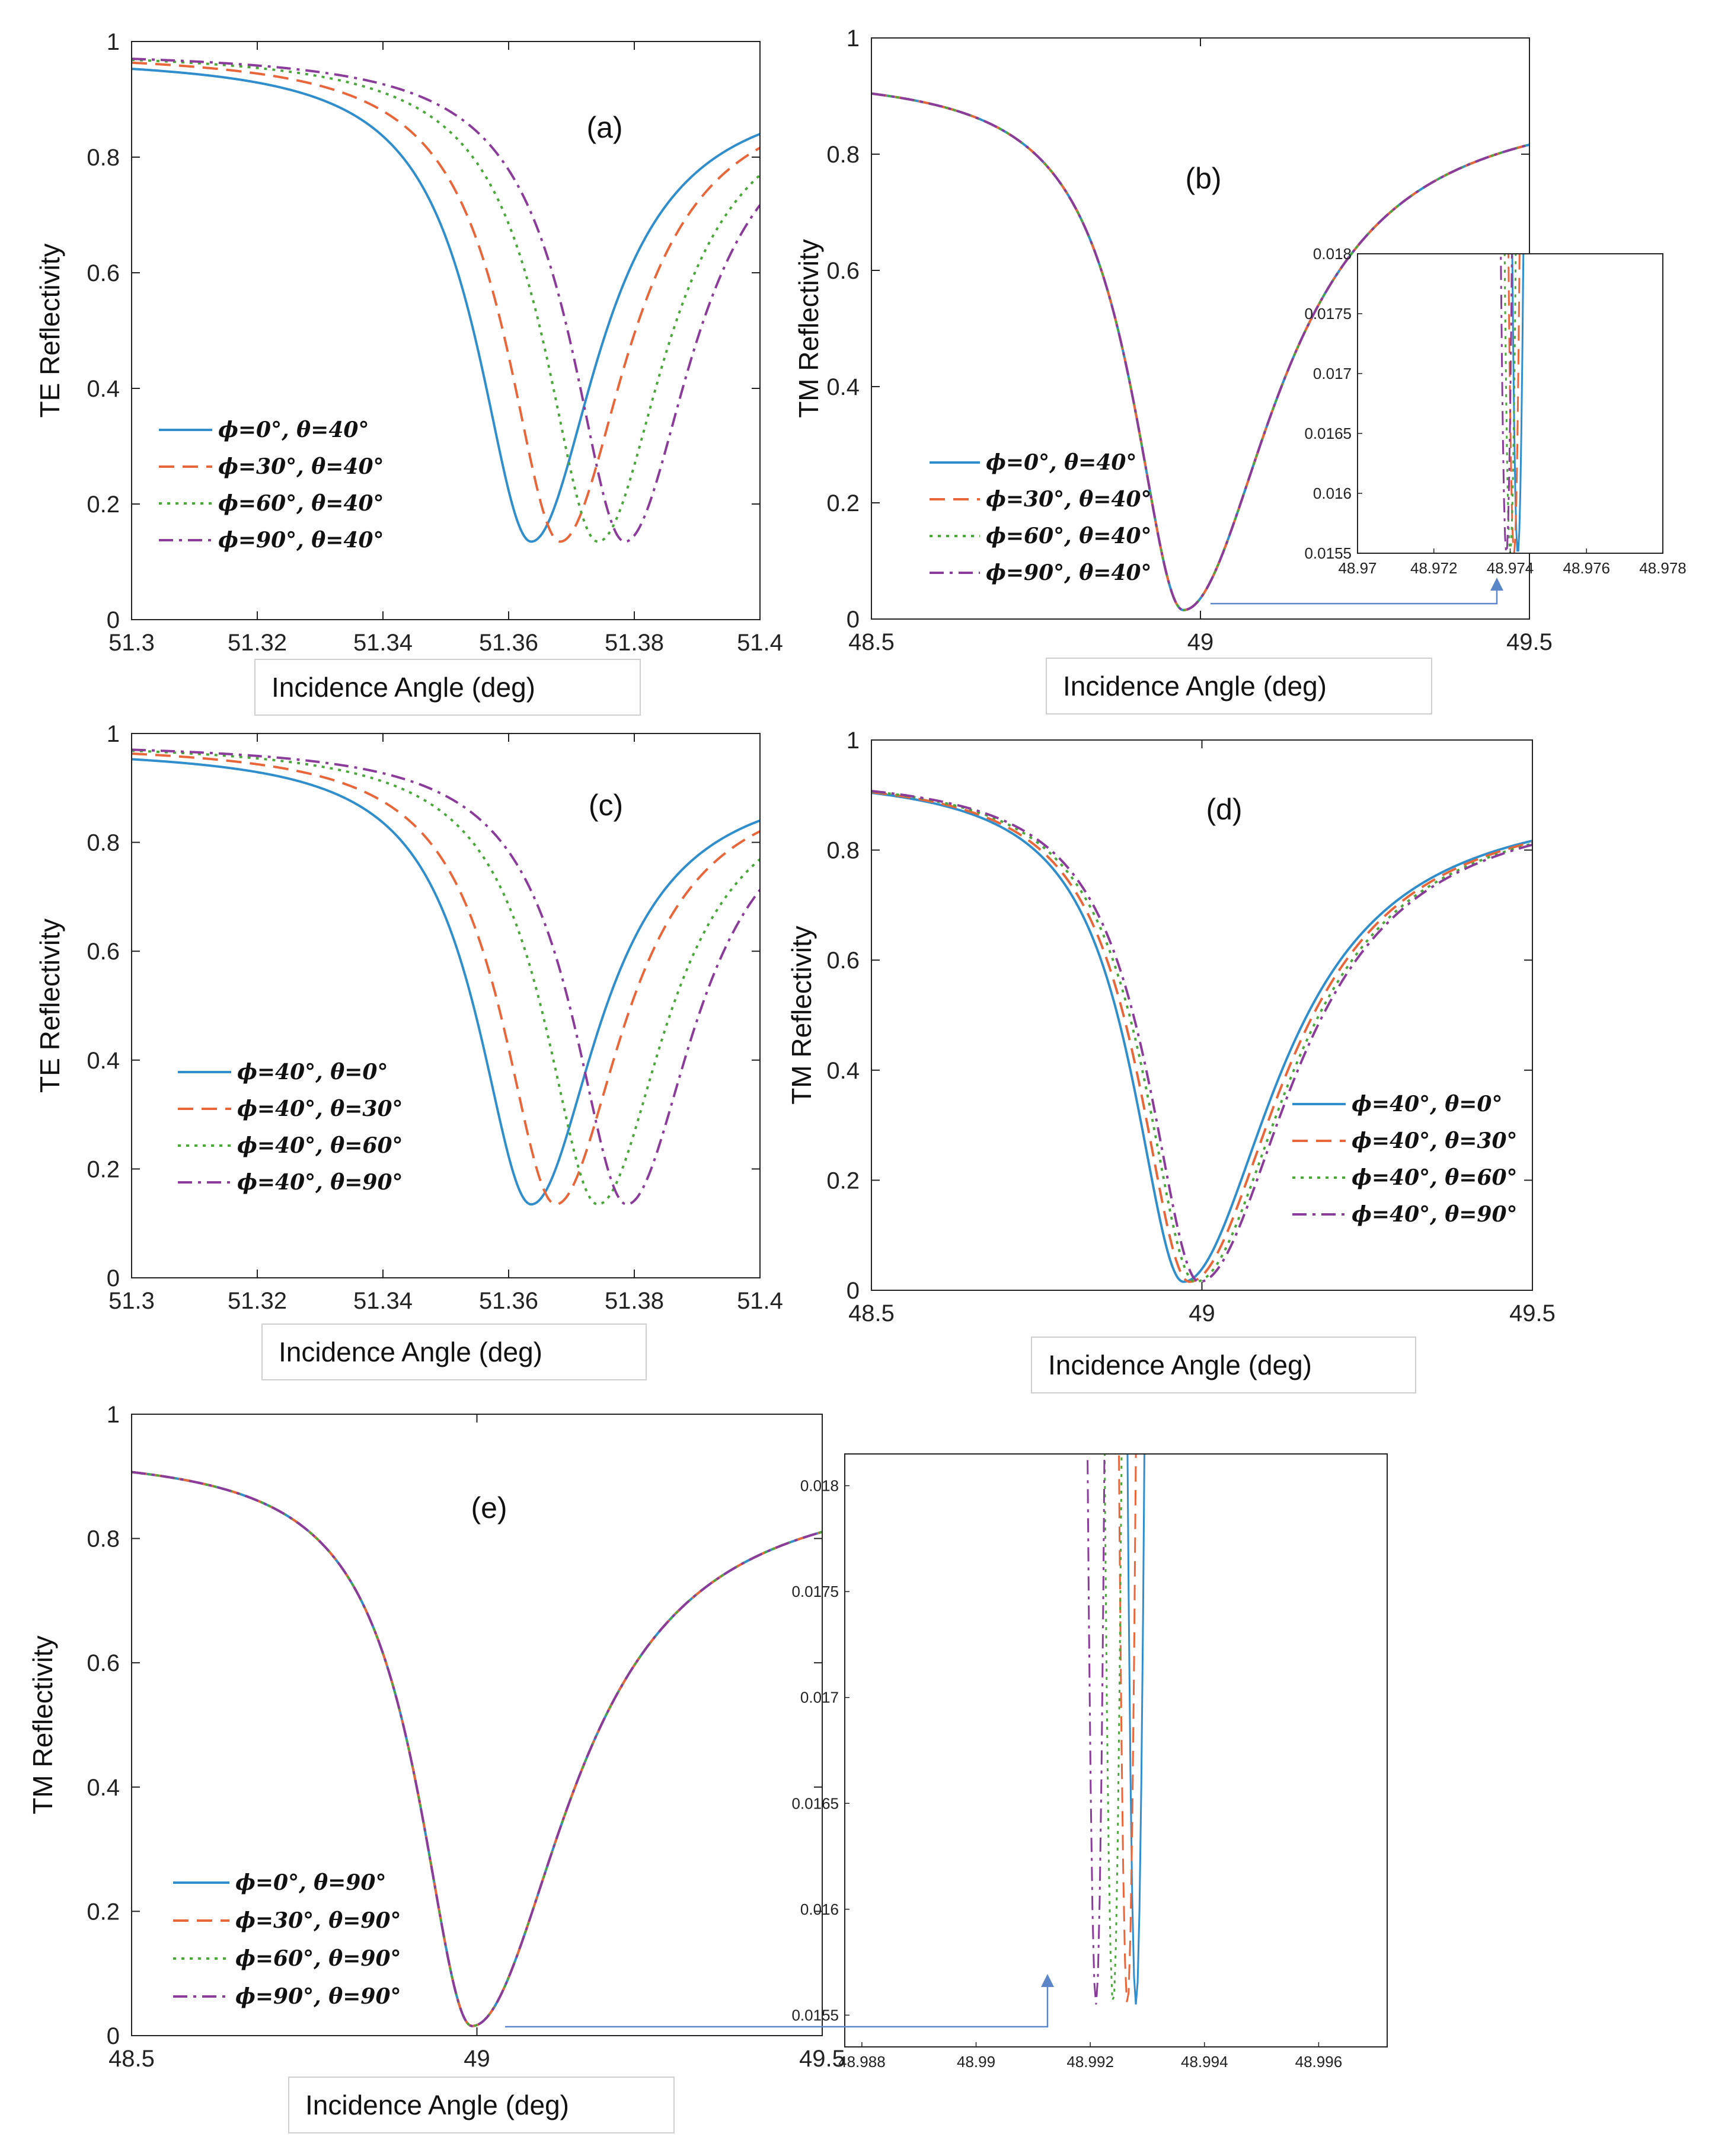 This screenshot has height=2156, width=1715. I want to click on x-tick-label: 51.32, so click(257, 643).